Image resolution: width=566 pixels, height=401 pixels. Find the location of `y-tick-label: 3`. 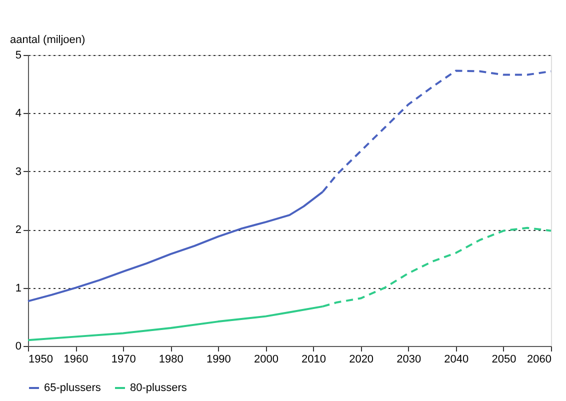

y-tick-label: 3 is located at coordinates (18, 172).